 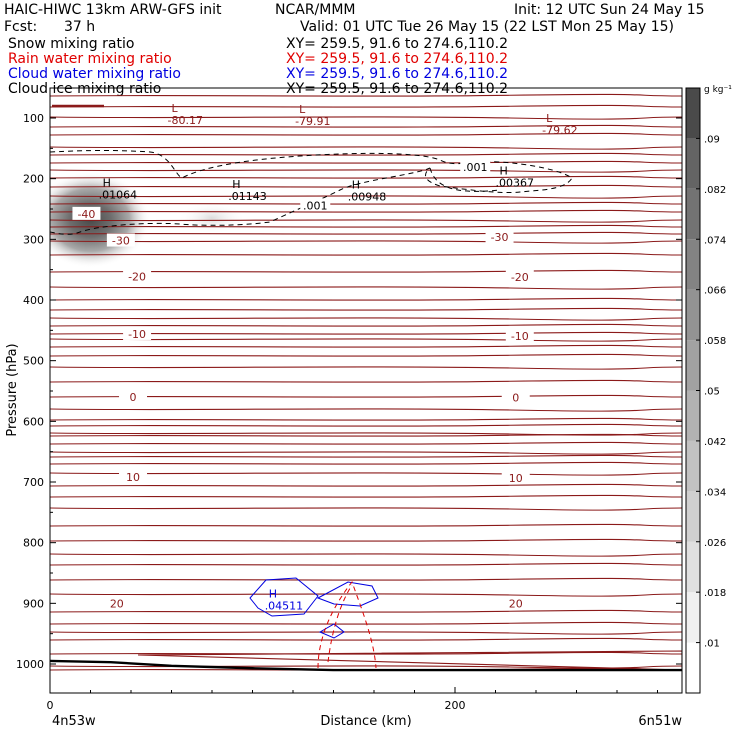 What do you see at coordinates (236, 184) in the screenshot?
I see `extremum-marker: H` at bounding box center [236, 184].